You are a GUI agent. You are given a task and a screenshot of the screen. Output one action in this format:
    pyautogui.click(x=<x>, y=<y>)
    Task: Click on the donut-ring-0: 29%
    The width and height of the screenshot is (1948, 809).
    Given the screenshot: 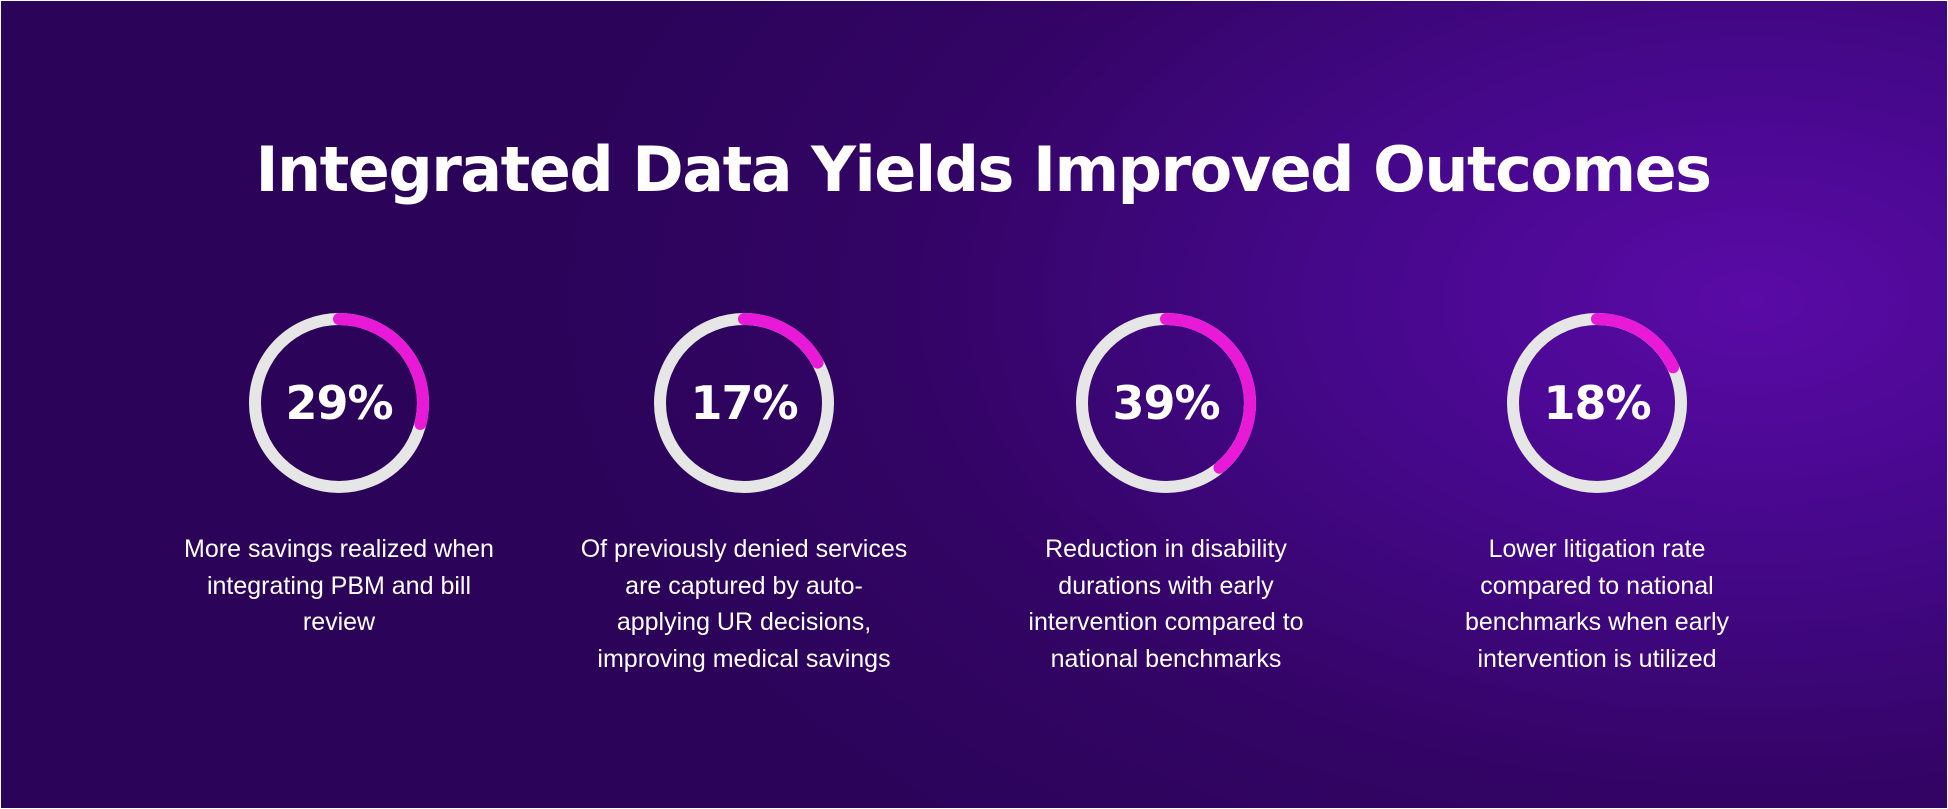 What is the action you would take?
    pyautogui.click(x=339, y=403)
    